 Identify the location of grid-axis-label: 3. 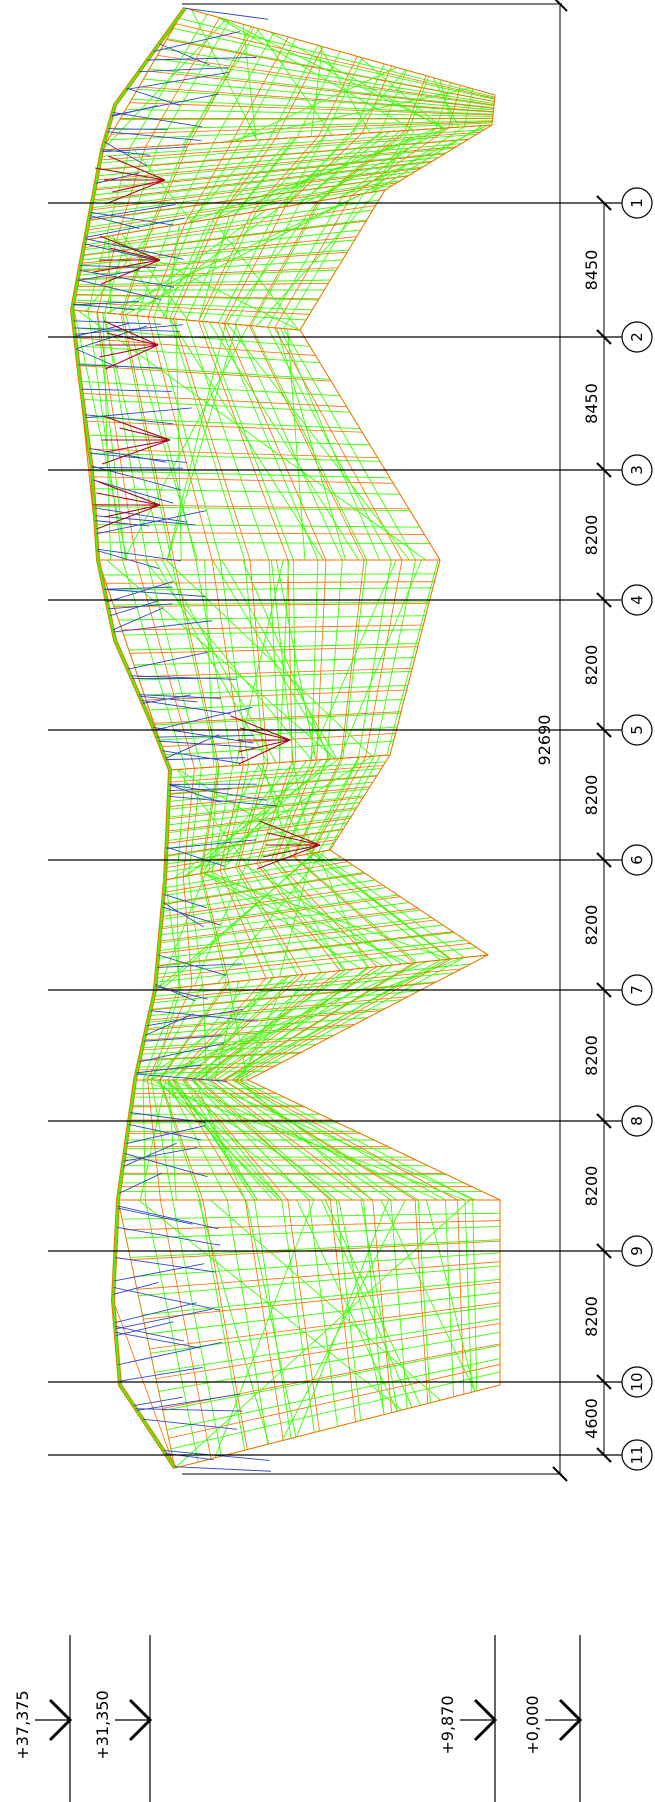
(637, 470).